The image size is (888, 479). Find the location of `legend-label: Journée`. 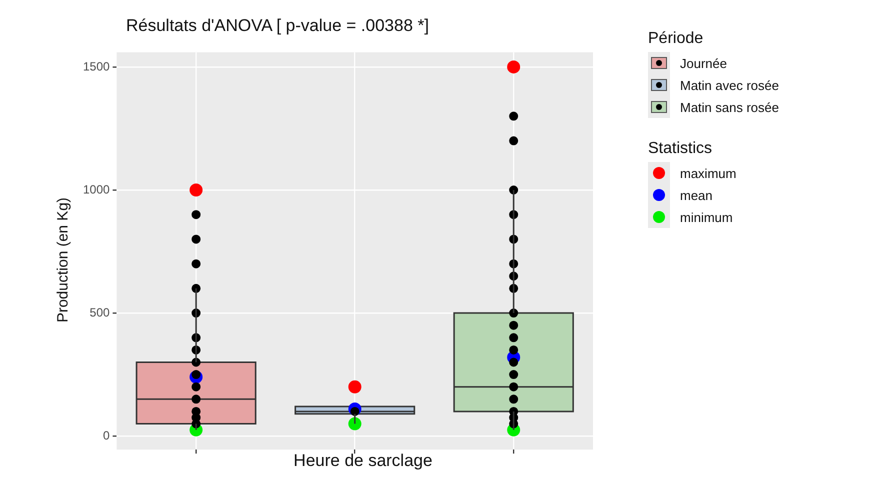

legend-label: Journée is located at coordinates (703, 63).